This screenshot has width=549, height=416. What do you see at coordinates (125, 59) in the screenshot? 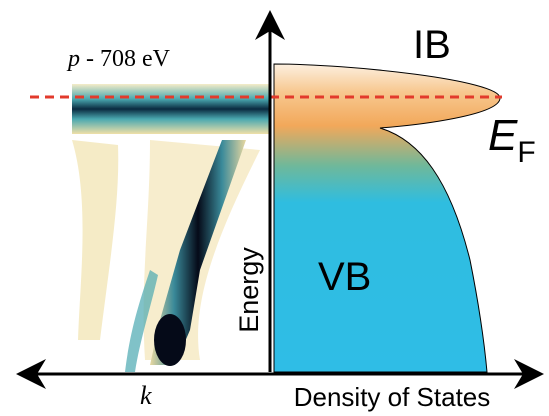
I see `panel-energy: - 708 eV` at bounding box center [125, 59].